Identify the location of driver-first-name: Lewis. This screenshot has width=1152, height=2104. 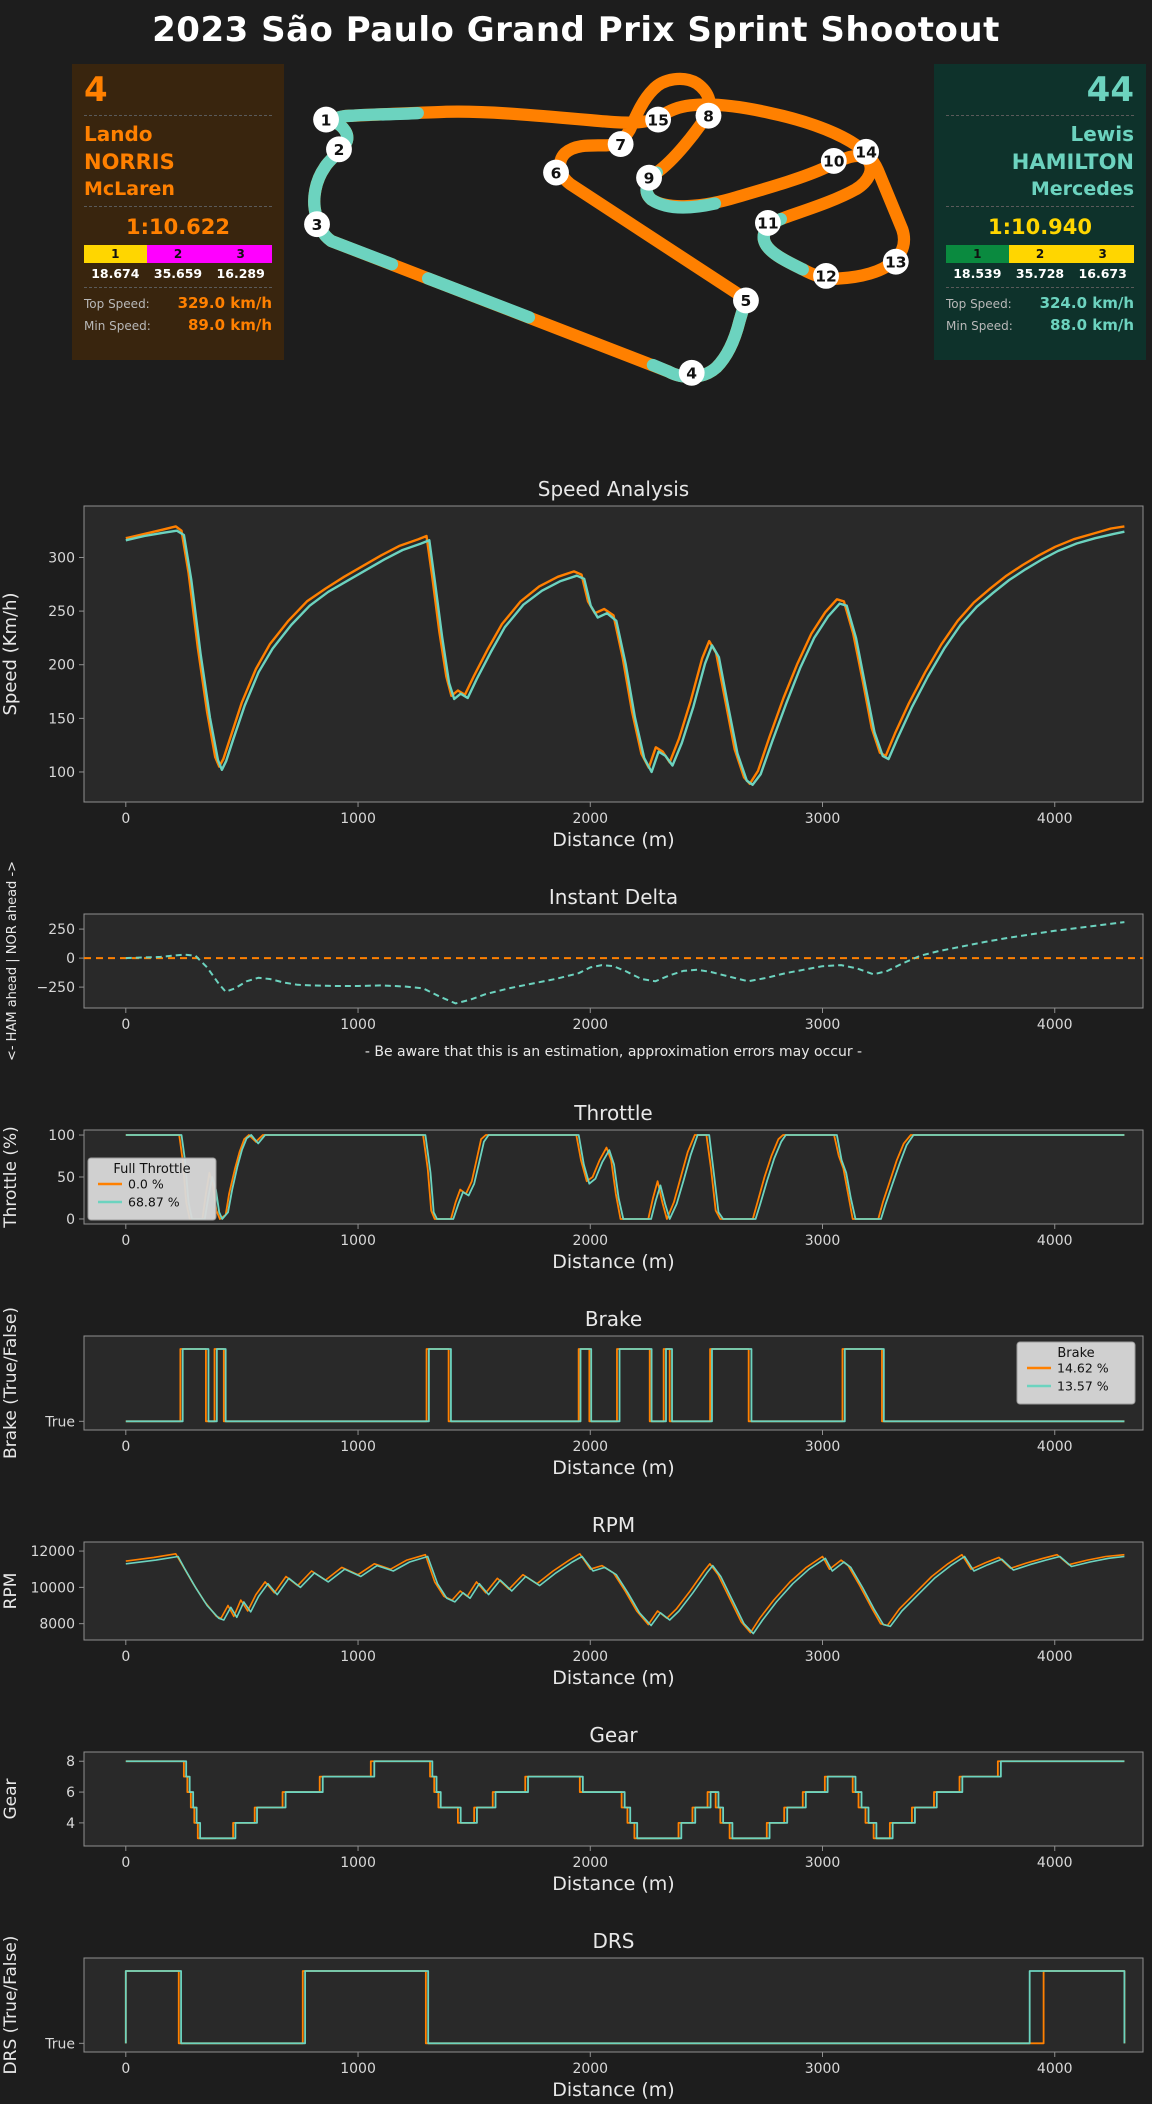
(1102, 134).